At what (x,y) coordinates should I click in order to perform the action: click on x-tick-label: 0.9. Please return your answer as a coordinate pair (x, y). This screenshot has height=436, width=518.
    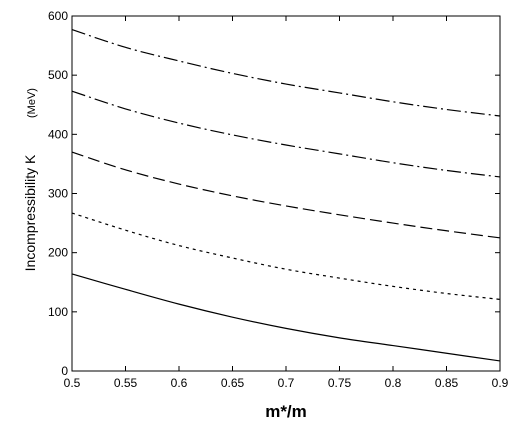
    Looking at the image, I should click on (500, 383).